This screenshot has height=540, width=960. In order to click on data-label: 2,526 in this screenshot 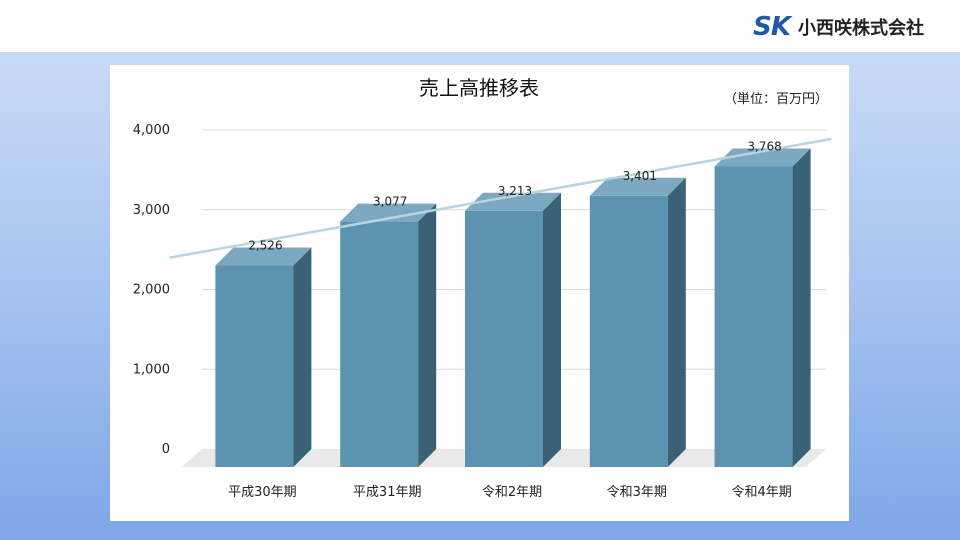, I will do `click(265, 246)`.